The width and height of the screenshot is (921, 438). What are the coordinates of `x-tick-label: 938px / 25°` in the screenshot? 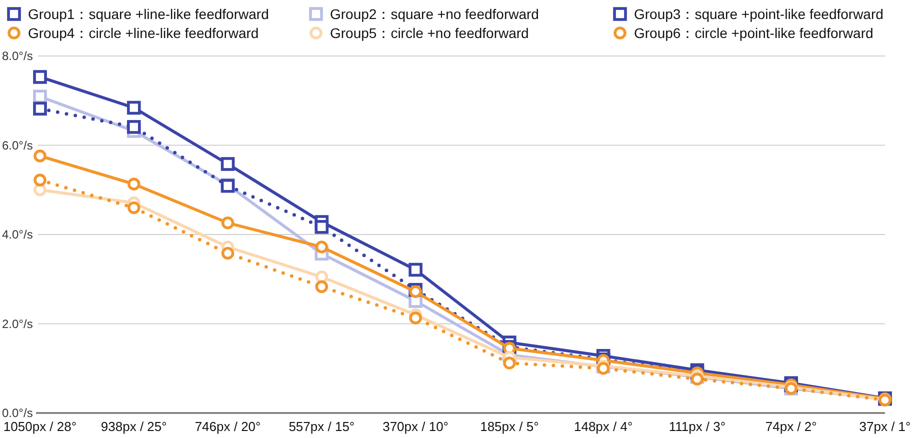 It's located at (133, 426).